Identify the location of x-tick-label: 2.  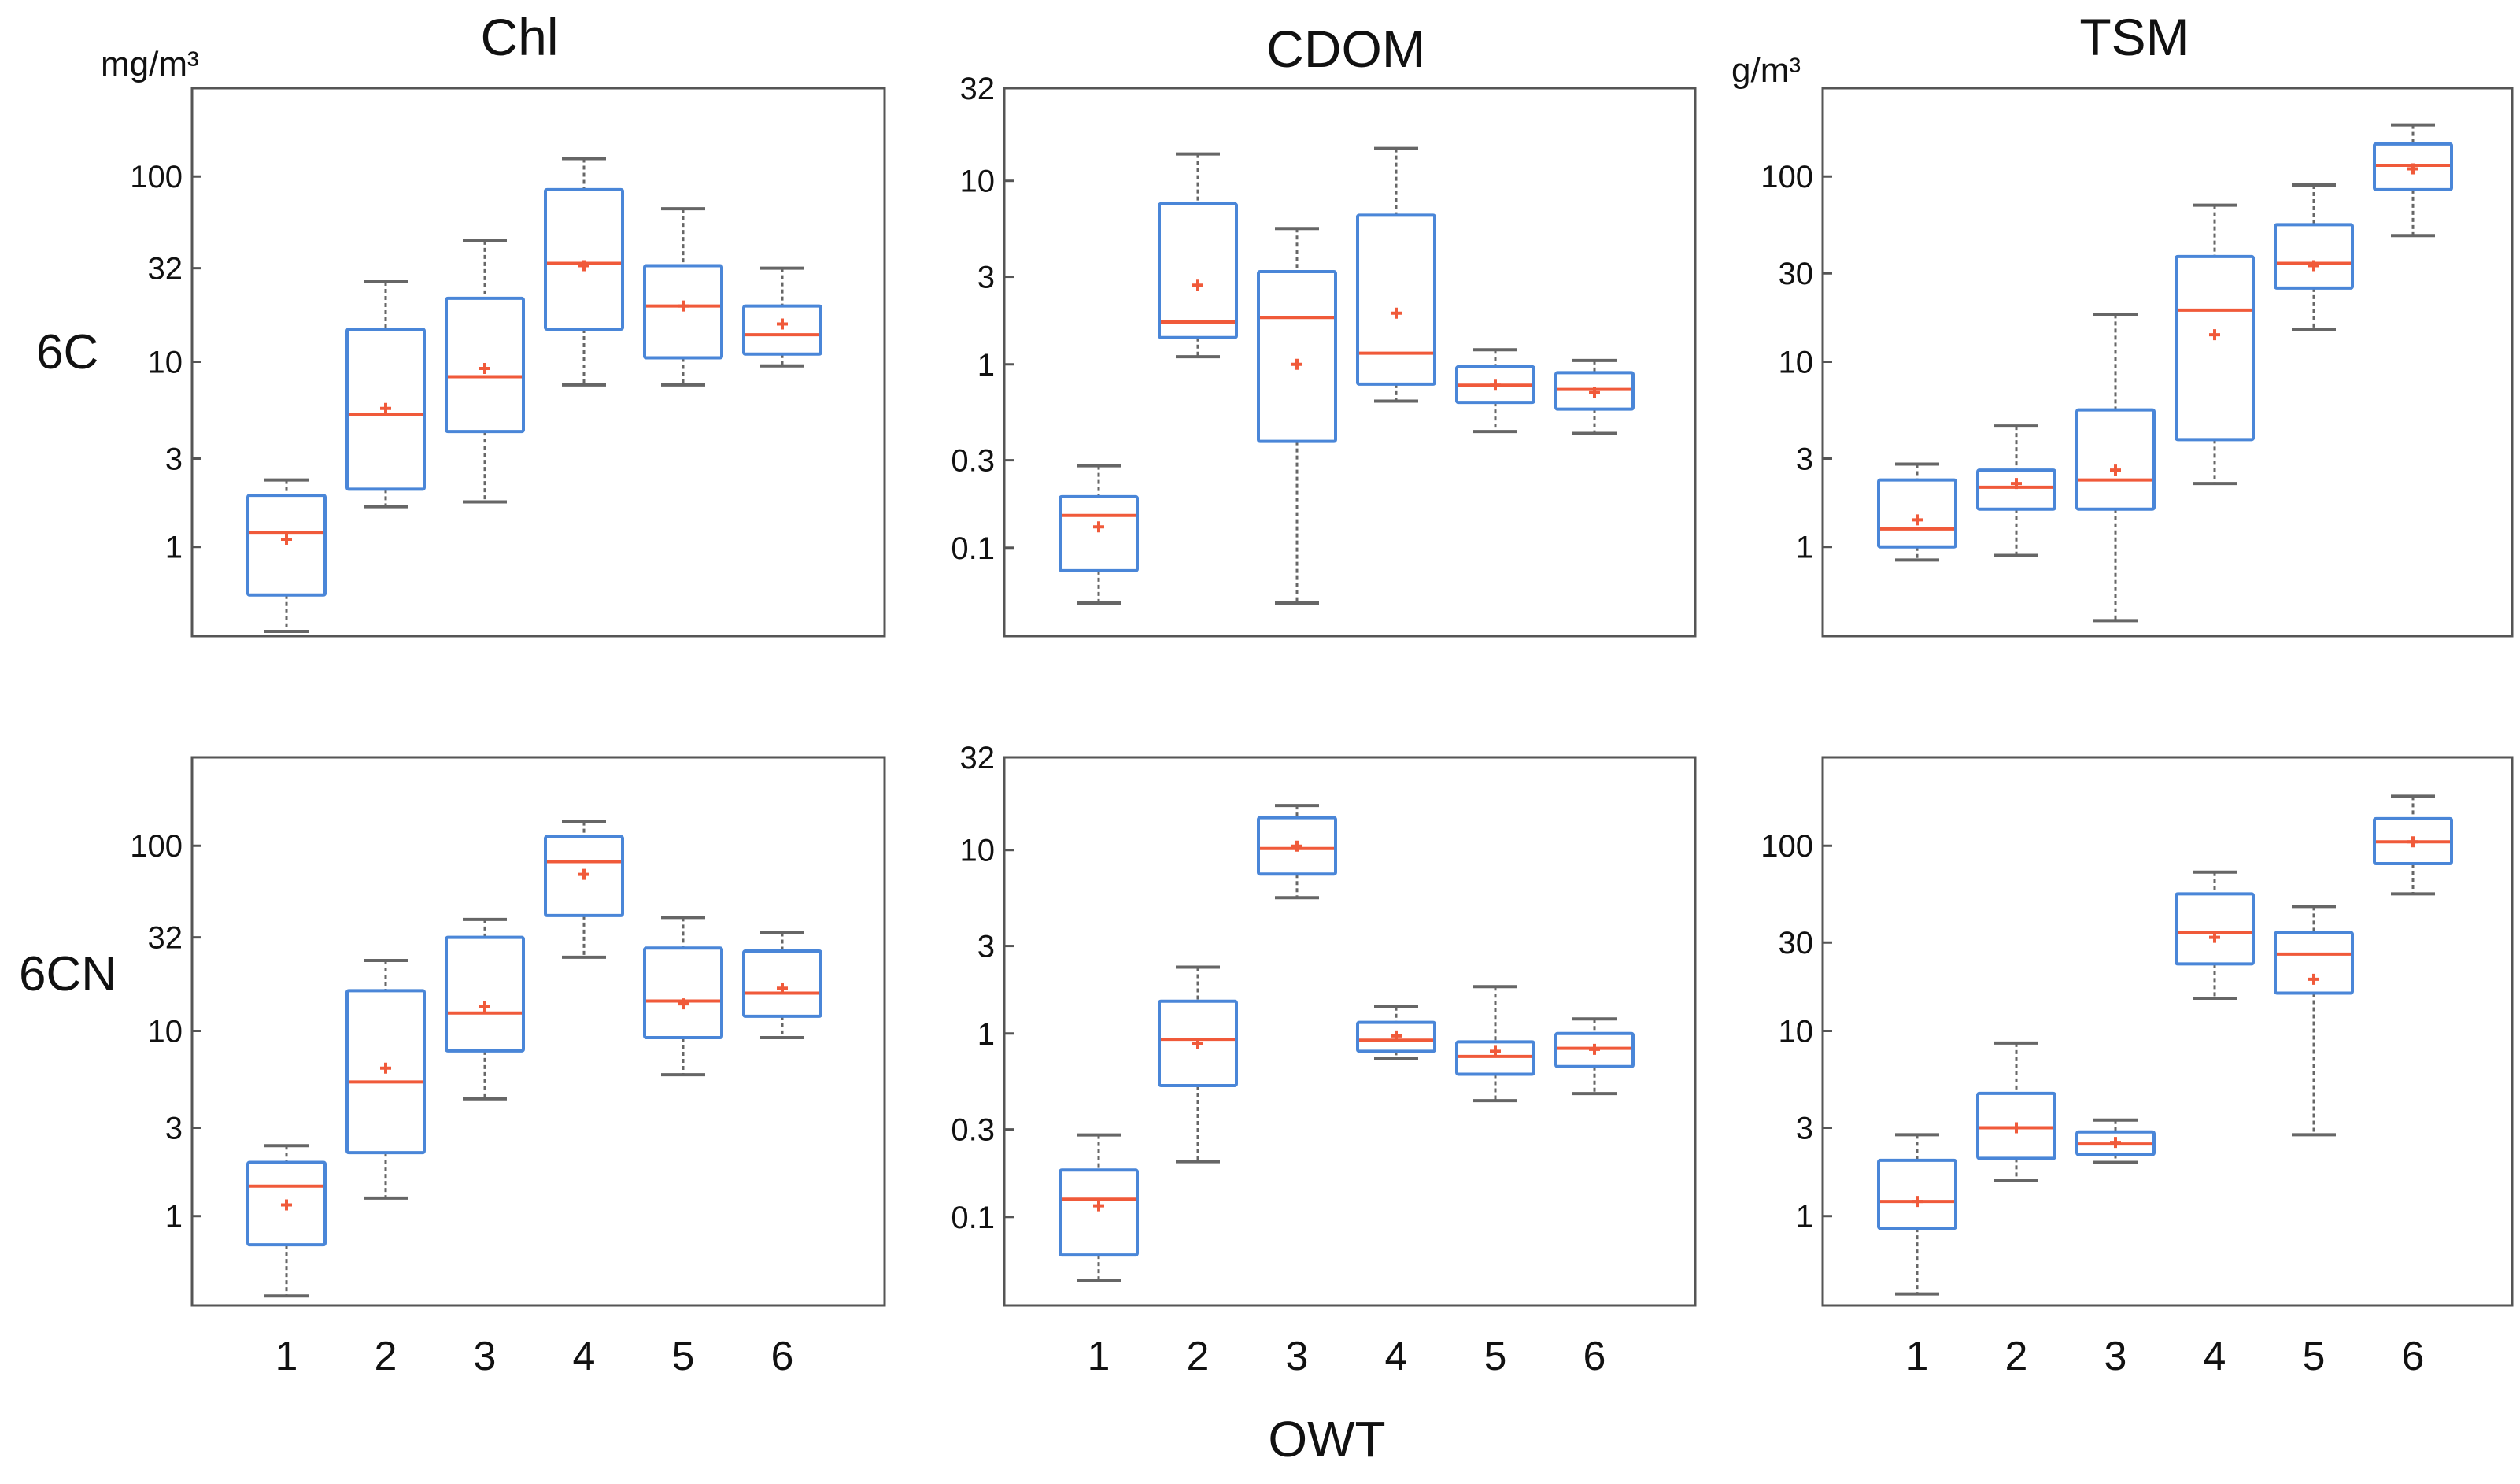
(386, 1357).